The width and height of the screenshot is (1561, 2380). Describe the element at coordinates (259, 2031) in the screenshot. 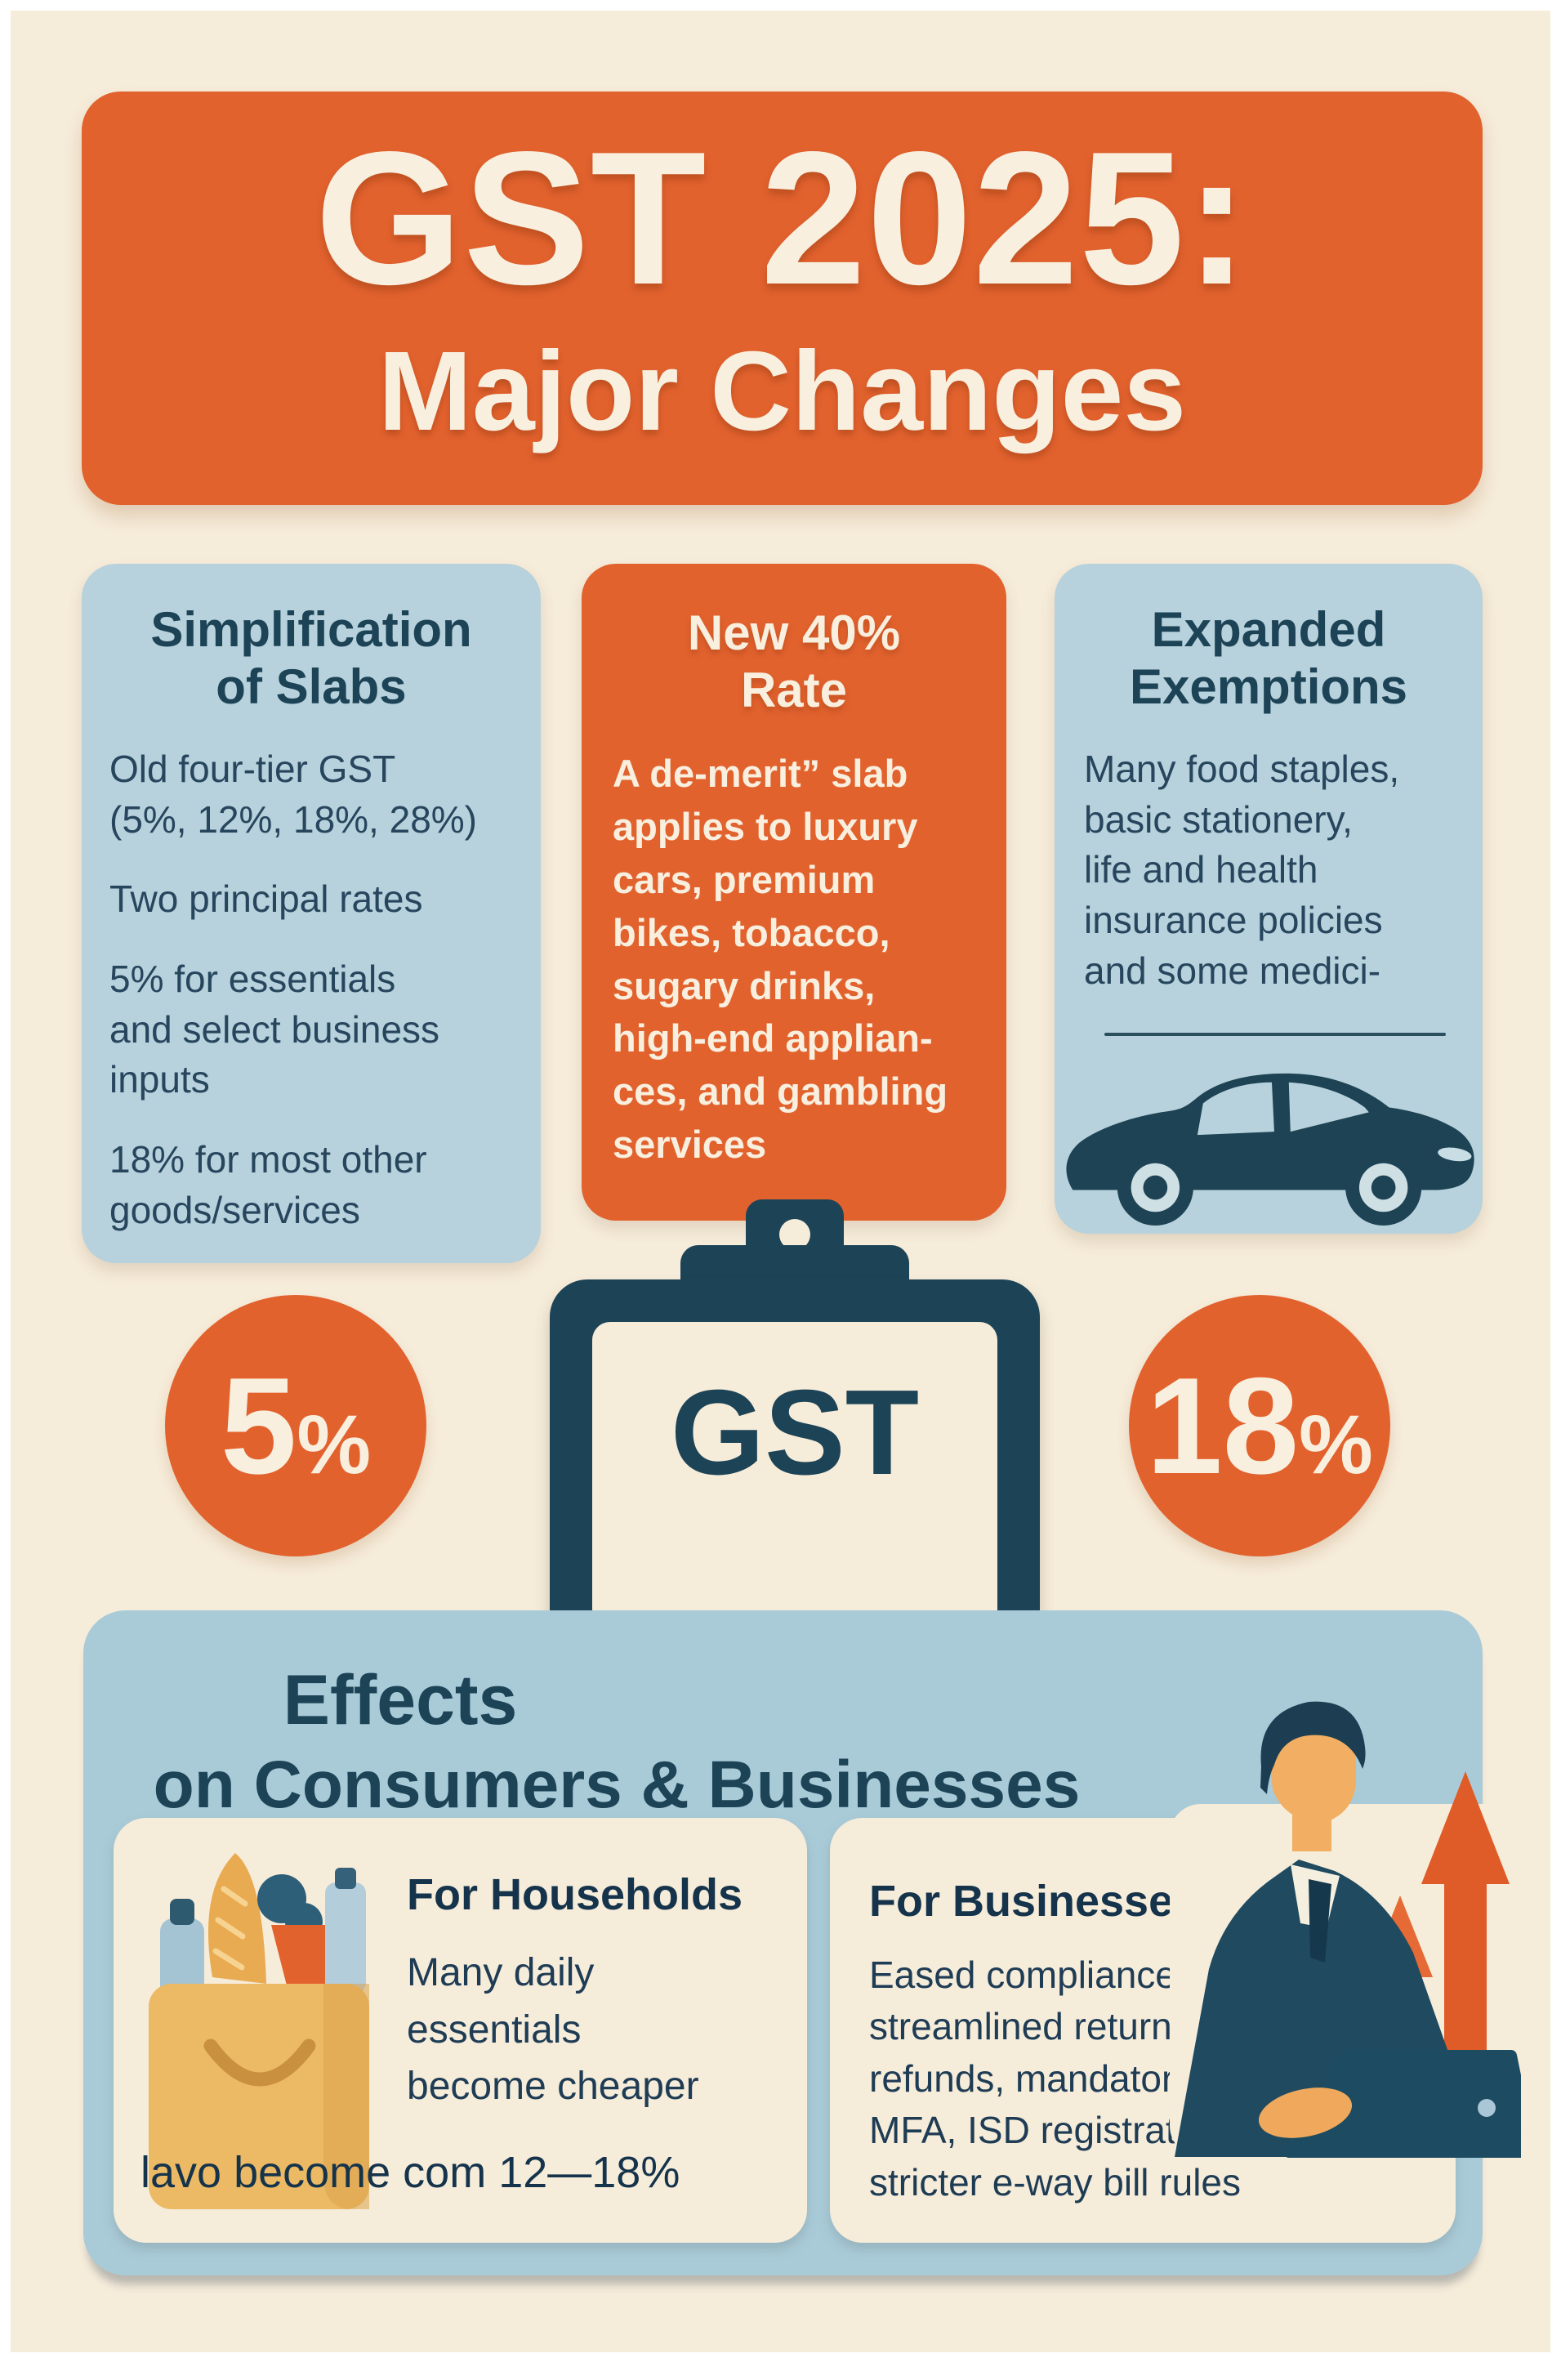

I see `grocery-bag-icon` at that location.